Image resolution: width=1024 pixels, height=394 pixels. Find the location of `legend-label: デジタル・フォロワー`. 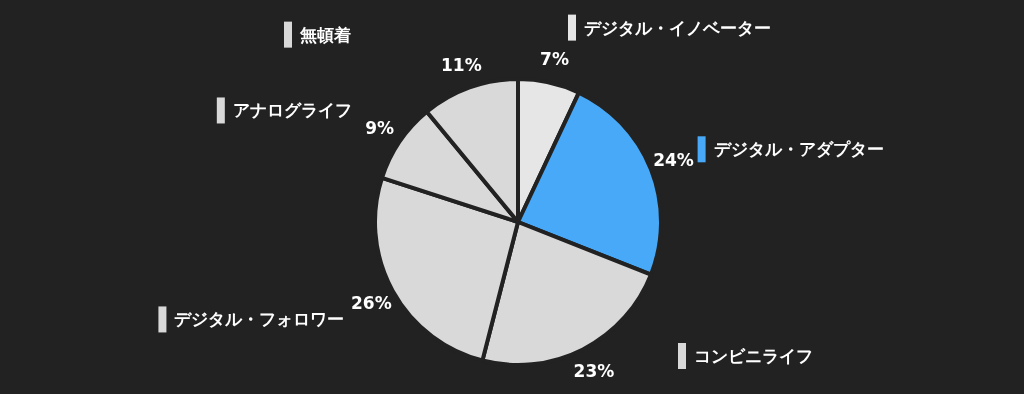

legend-label: デジタル・フォロワー is located at coordinates (259, 319).